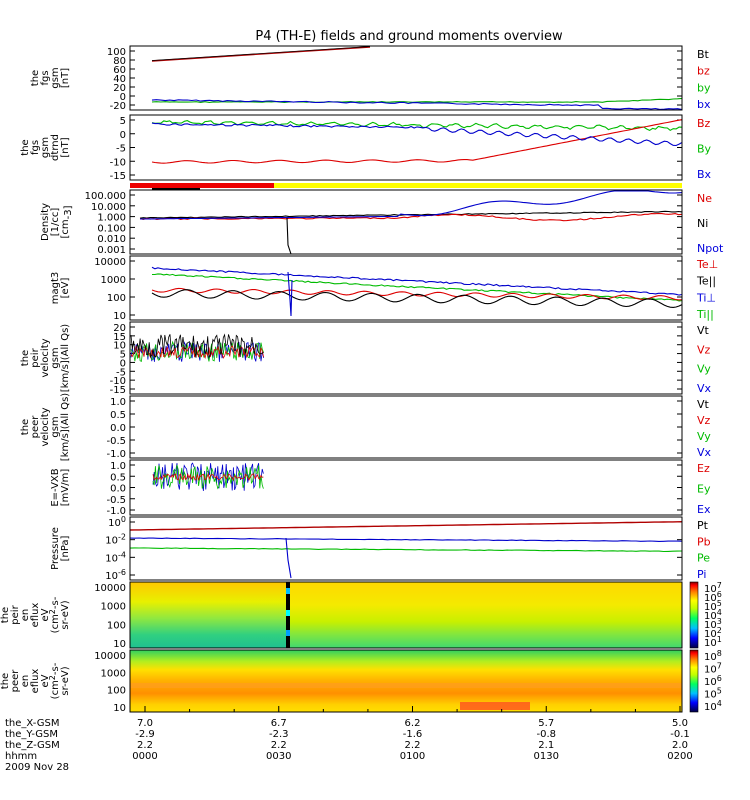 The height and width of the screenshot is (800, 750). Describe the element at coordinates (65, 680) in the screenshot. I see `panel-10-ylabel: sr-eV)` at that location.